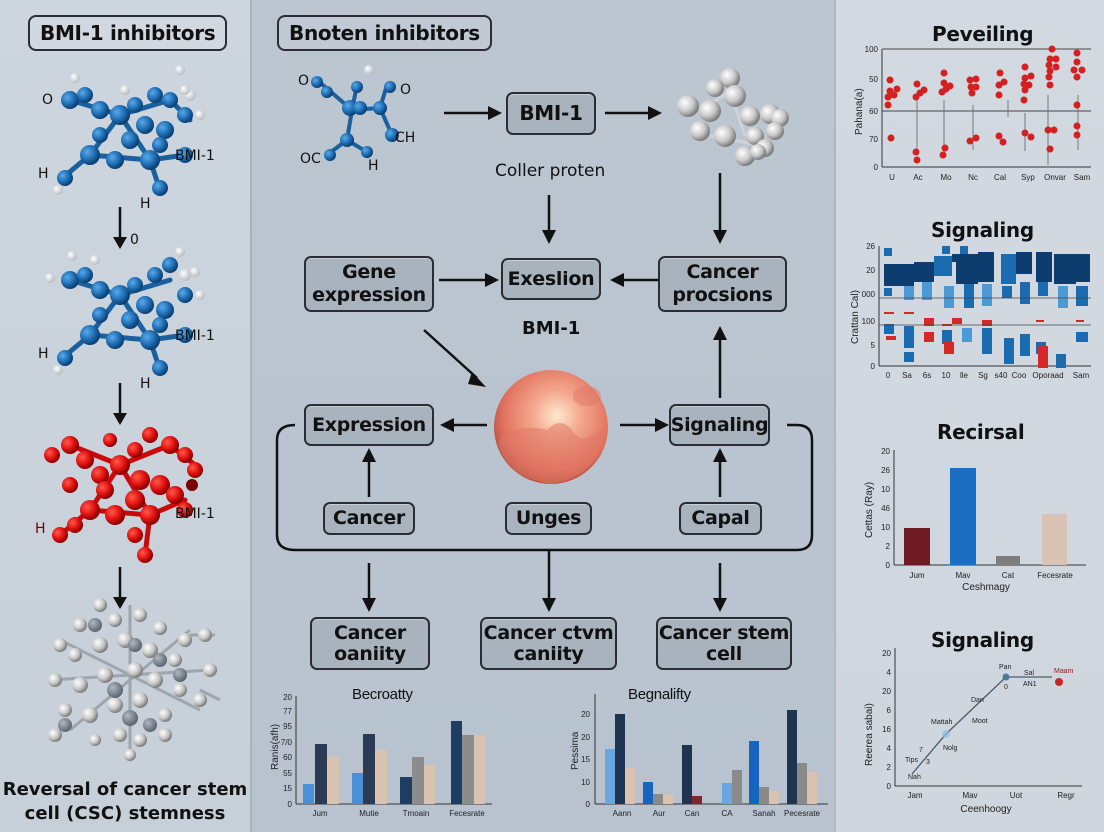  Describe the element at coordinates (889, 710) in the screenshot. I see `svg-text: 6` at that location.